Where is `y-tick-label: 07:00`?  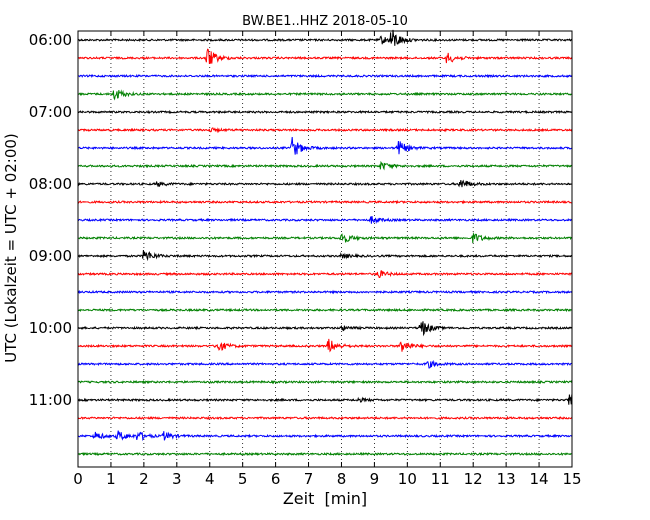 y-tick-label: 07:00 is located at coordinates (50, 112).